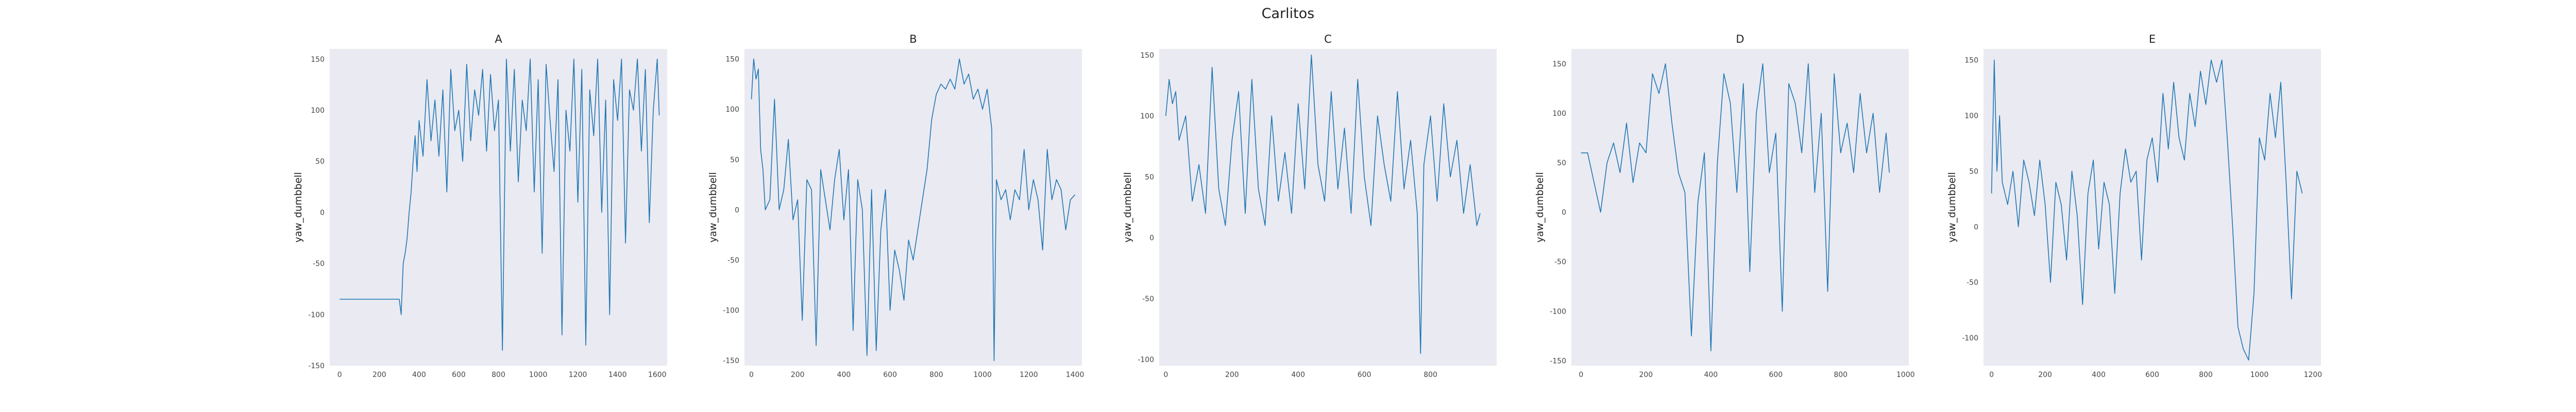  Describe the element at coordinates (913, 39) in the screenshot. I see `panel-title: B` at that location.